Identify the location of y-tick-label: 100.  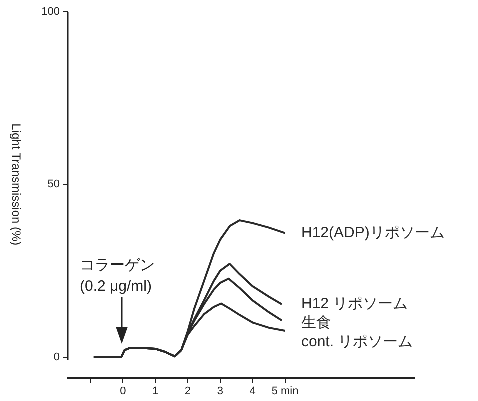
(51, 12).